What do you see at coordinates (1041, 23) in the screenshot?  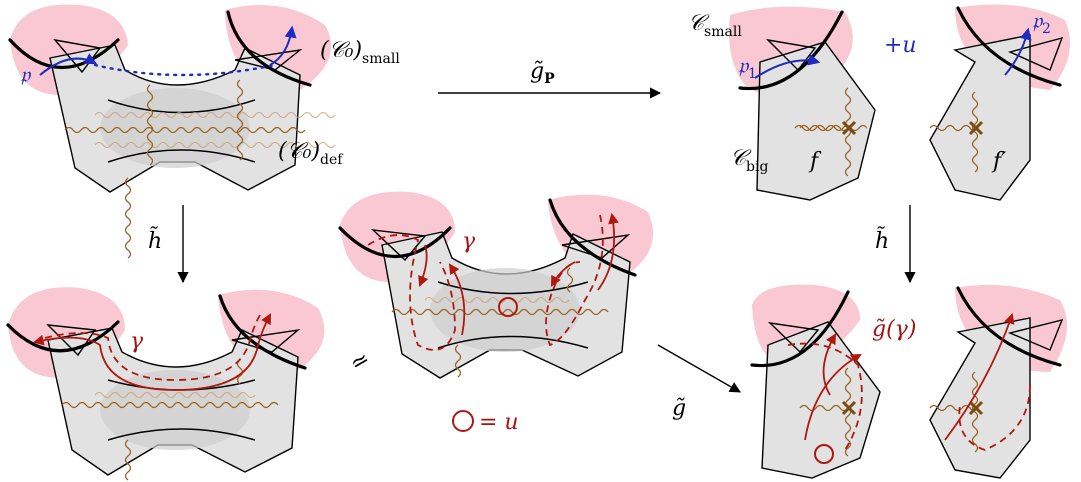 I see `label-p2: 𝔭2` at bounding box center [1041, 23].